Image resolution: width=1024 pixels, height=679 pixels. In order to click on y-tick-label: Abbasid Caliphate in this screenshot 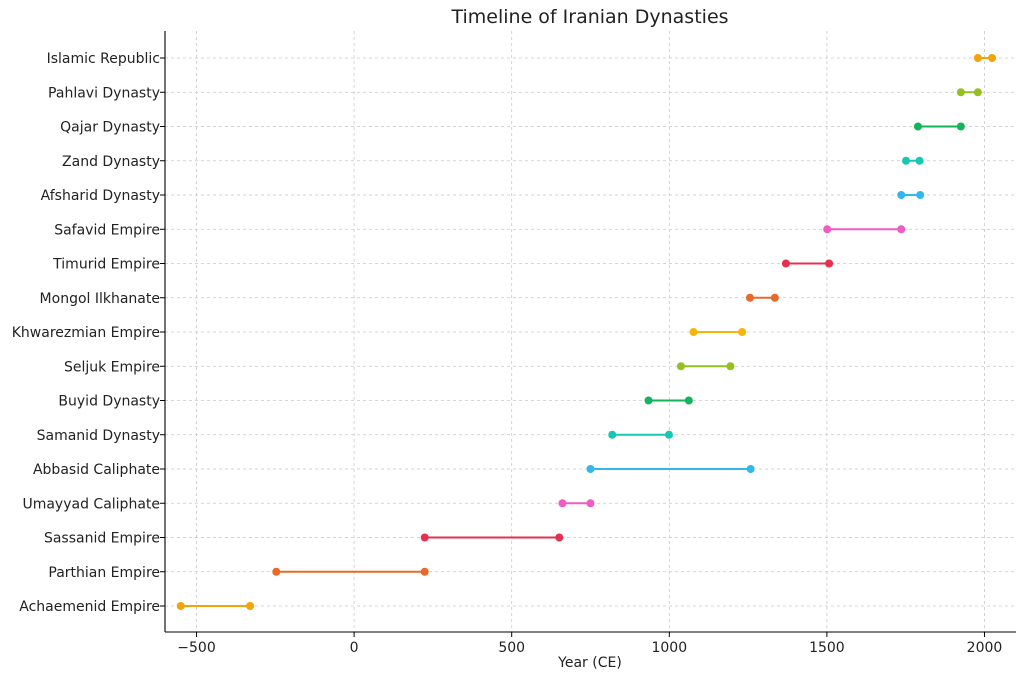, I will do `click(96, 470)`.